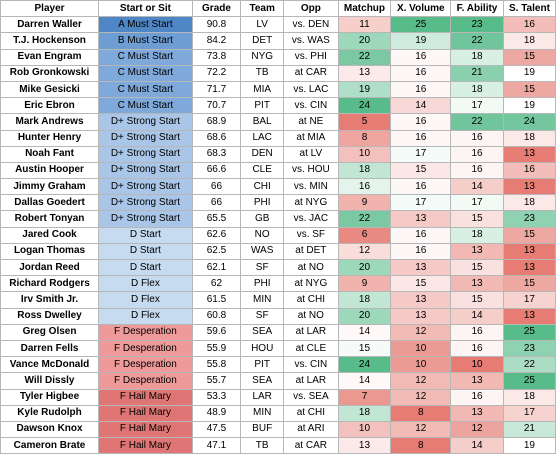  Describe the element at coordinates (421, 348) in the screenshot. I see `x-volume-cell: 10` at that location.